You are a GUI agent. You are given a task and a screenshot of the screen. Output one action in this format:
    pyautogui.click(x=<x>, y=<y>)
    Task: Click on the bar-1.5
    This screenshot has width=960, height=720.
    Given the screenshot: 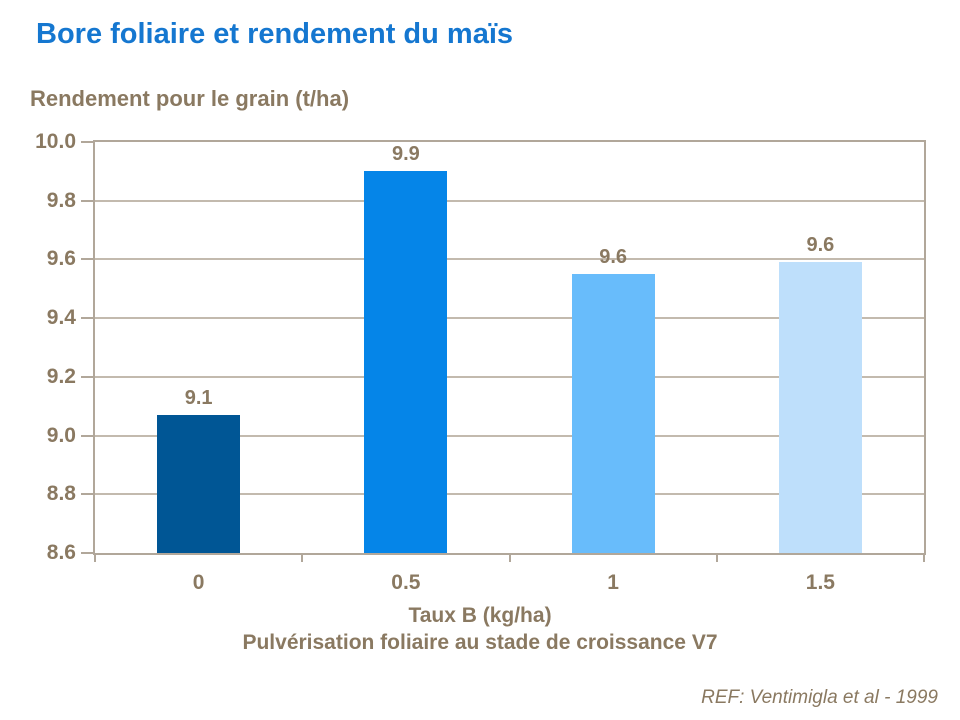 What is the action you would take?
    pyautogui.click(x=820, y=407)
    